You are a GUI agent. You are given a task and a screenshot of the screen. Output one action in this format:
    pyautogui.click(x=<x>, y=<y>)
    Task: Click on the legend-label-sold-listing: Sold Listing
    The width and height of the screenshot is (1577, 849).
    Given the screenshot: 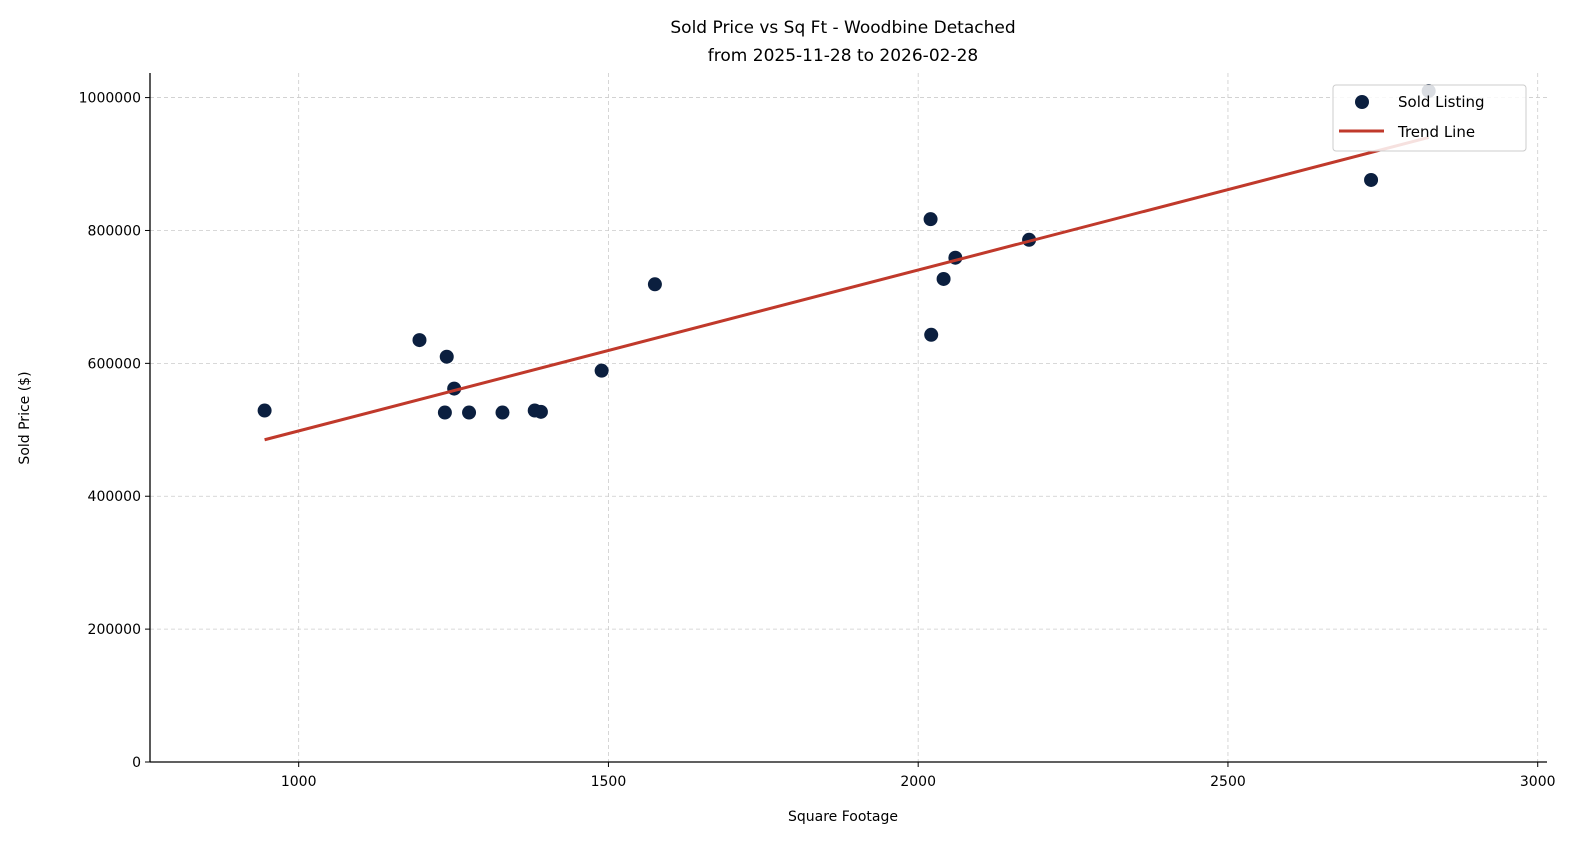 What is the action you would take?
    pyautogui.click(x=1441, y=102)
    